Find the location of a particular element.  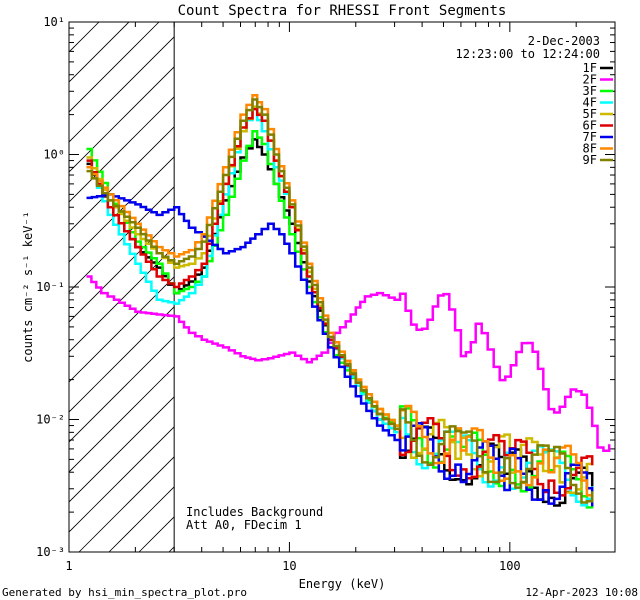

y-tick-label: 10⁻² is located at coordinates (50, 420).